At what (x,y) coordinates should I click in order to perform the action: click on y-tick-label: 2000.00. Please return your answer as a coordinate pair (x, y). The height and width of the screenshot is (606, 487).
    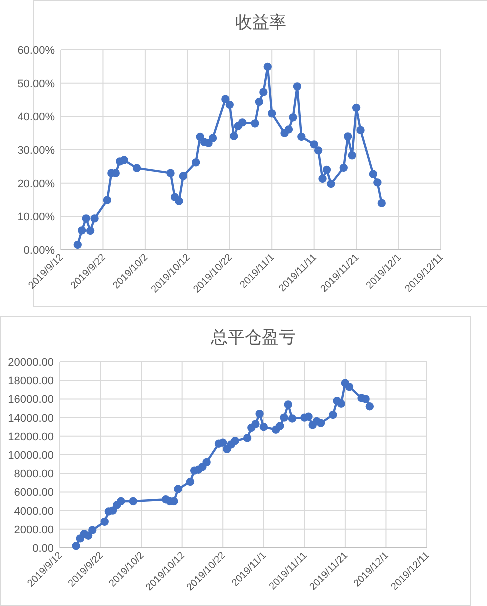
    Looking at the image, I should click on (34, 530).